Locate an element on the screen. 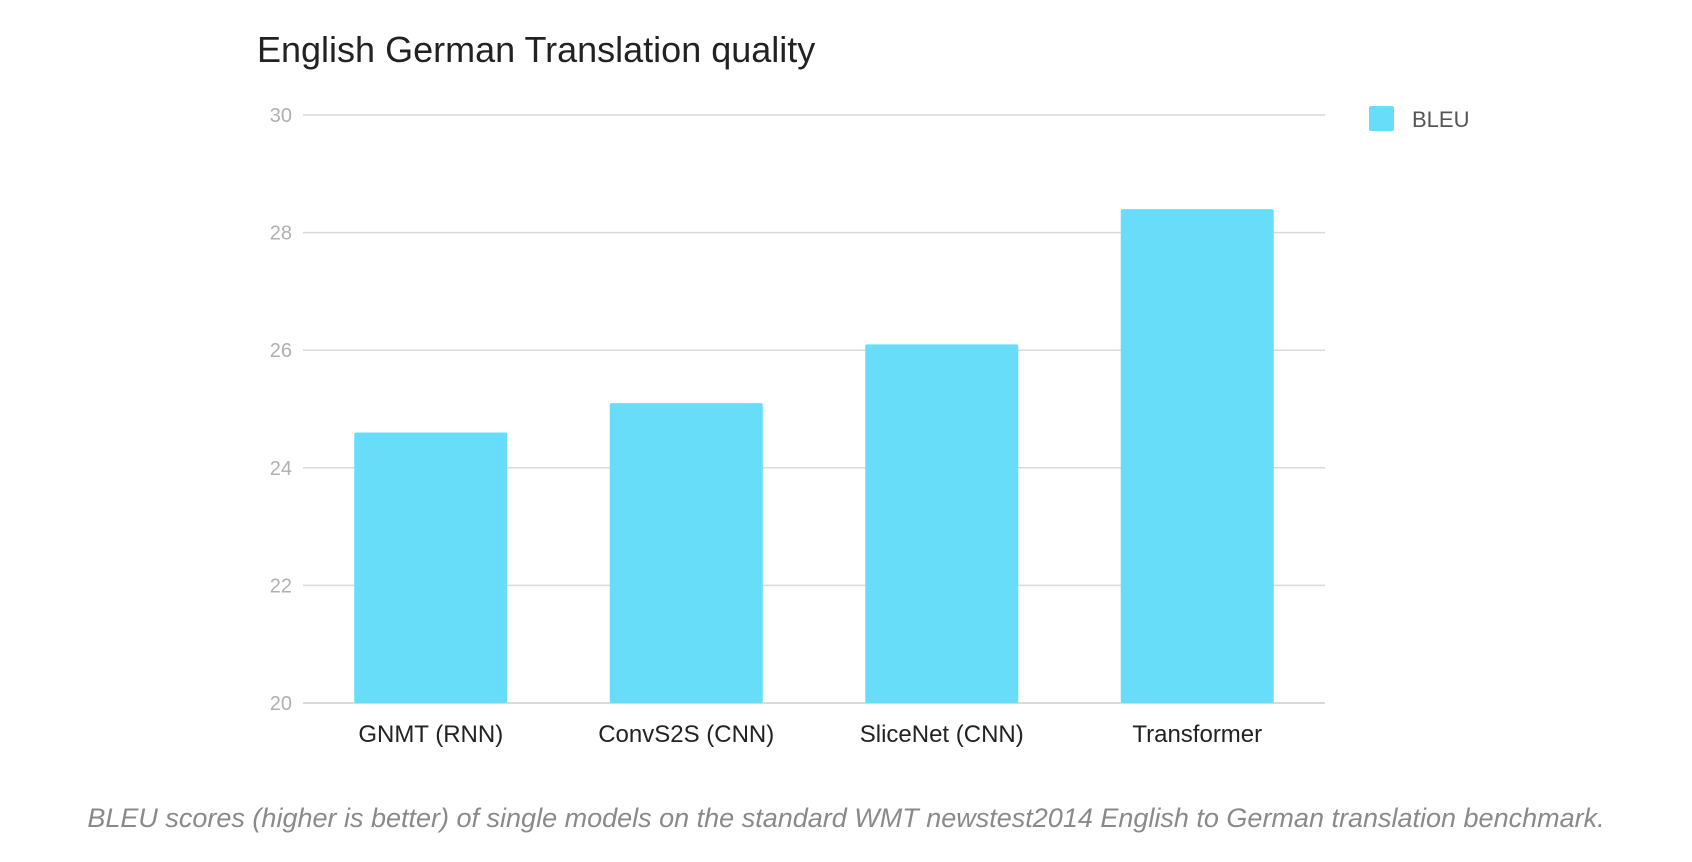 The height and width of the screenshot is (862, 1692). y-tick-label: 20 is located at coordinates (281, 704).